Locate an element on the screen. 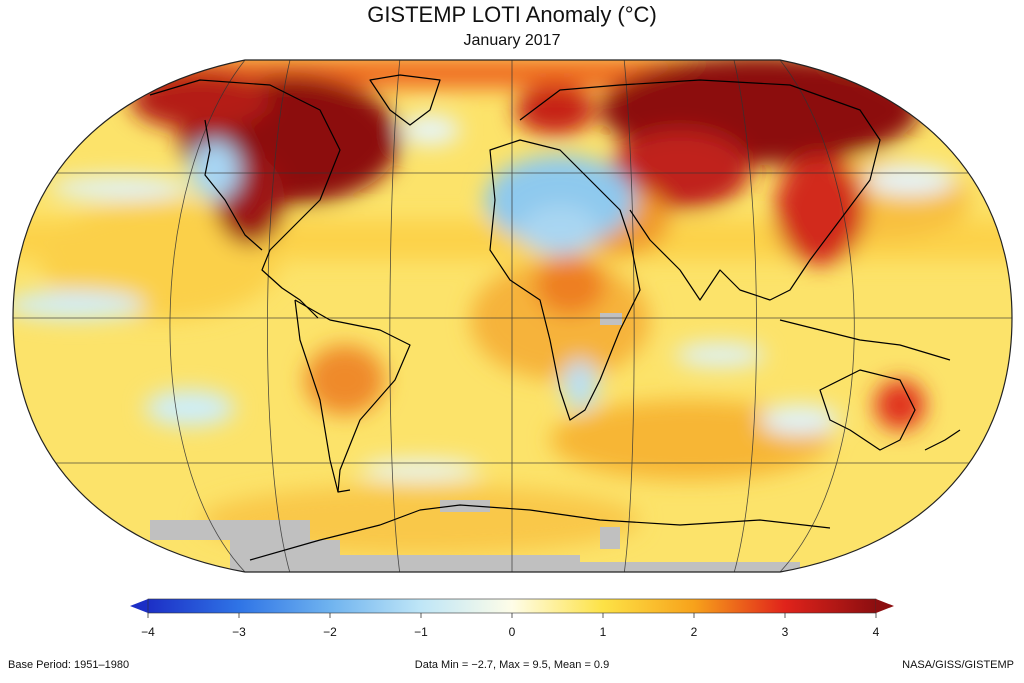 Image resolution: width=1024 pixels, height=683 pixels. colorbar-tick-label: −3 is located at coordinates (239, 632).